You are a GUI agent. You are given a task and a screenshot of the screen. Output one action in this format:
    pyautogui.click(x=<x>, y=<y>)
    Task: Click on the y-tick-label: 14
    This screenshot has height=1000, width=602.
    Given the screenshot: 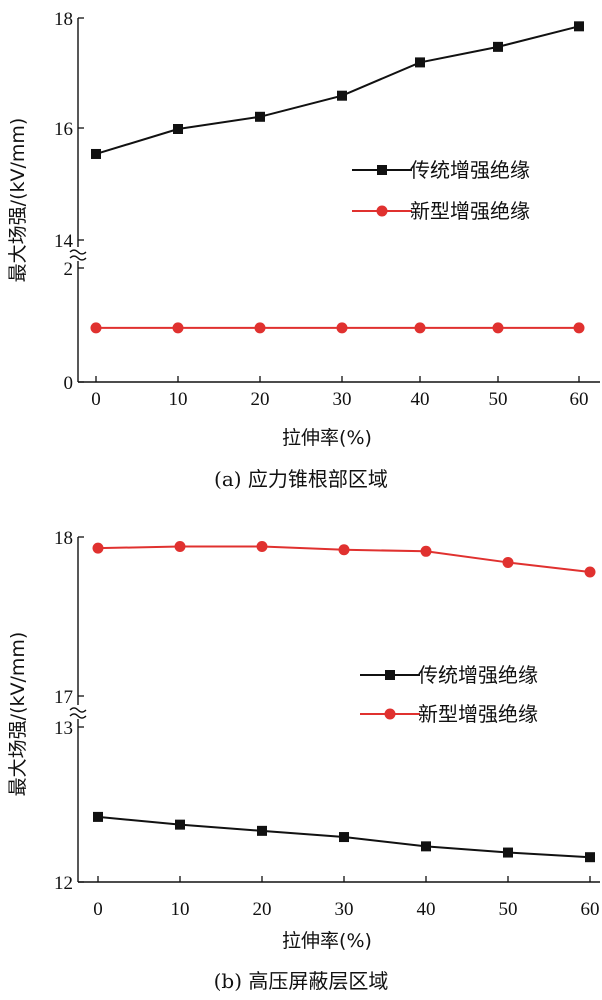 What is the action you would take?
    pyautogui.click(x=64, y=241)
    